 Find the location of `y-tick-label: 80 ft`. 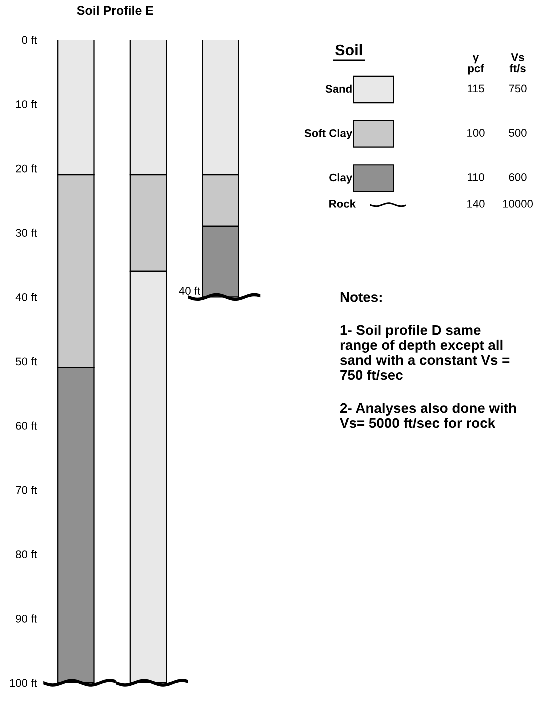

y-tick-label: 80 ft is located at coordinates (27, 554).